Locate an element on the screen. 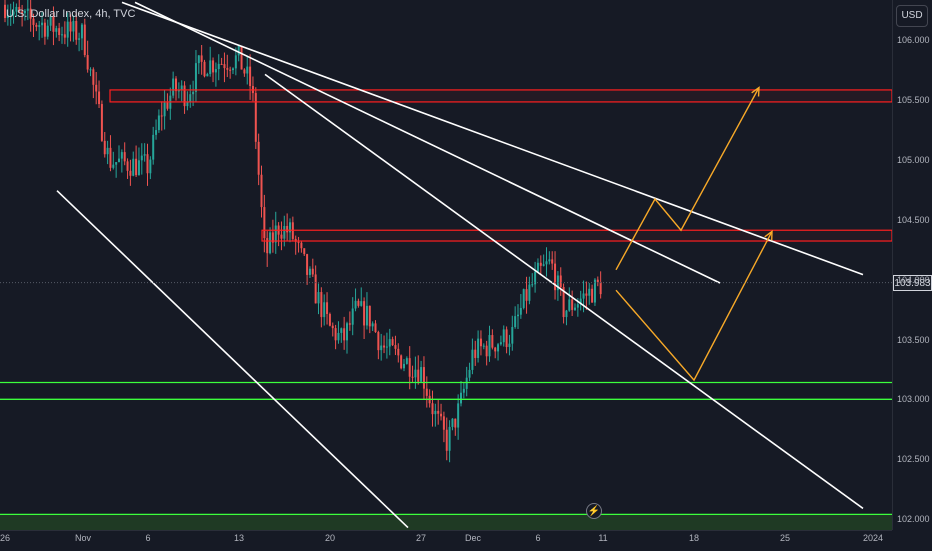  currency-button: USD is located at coordinates (912, 16).